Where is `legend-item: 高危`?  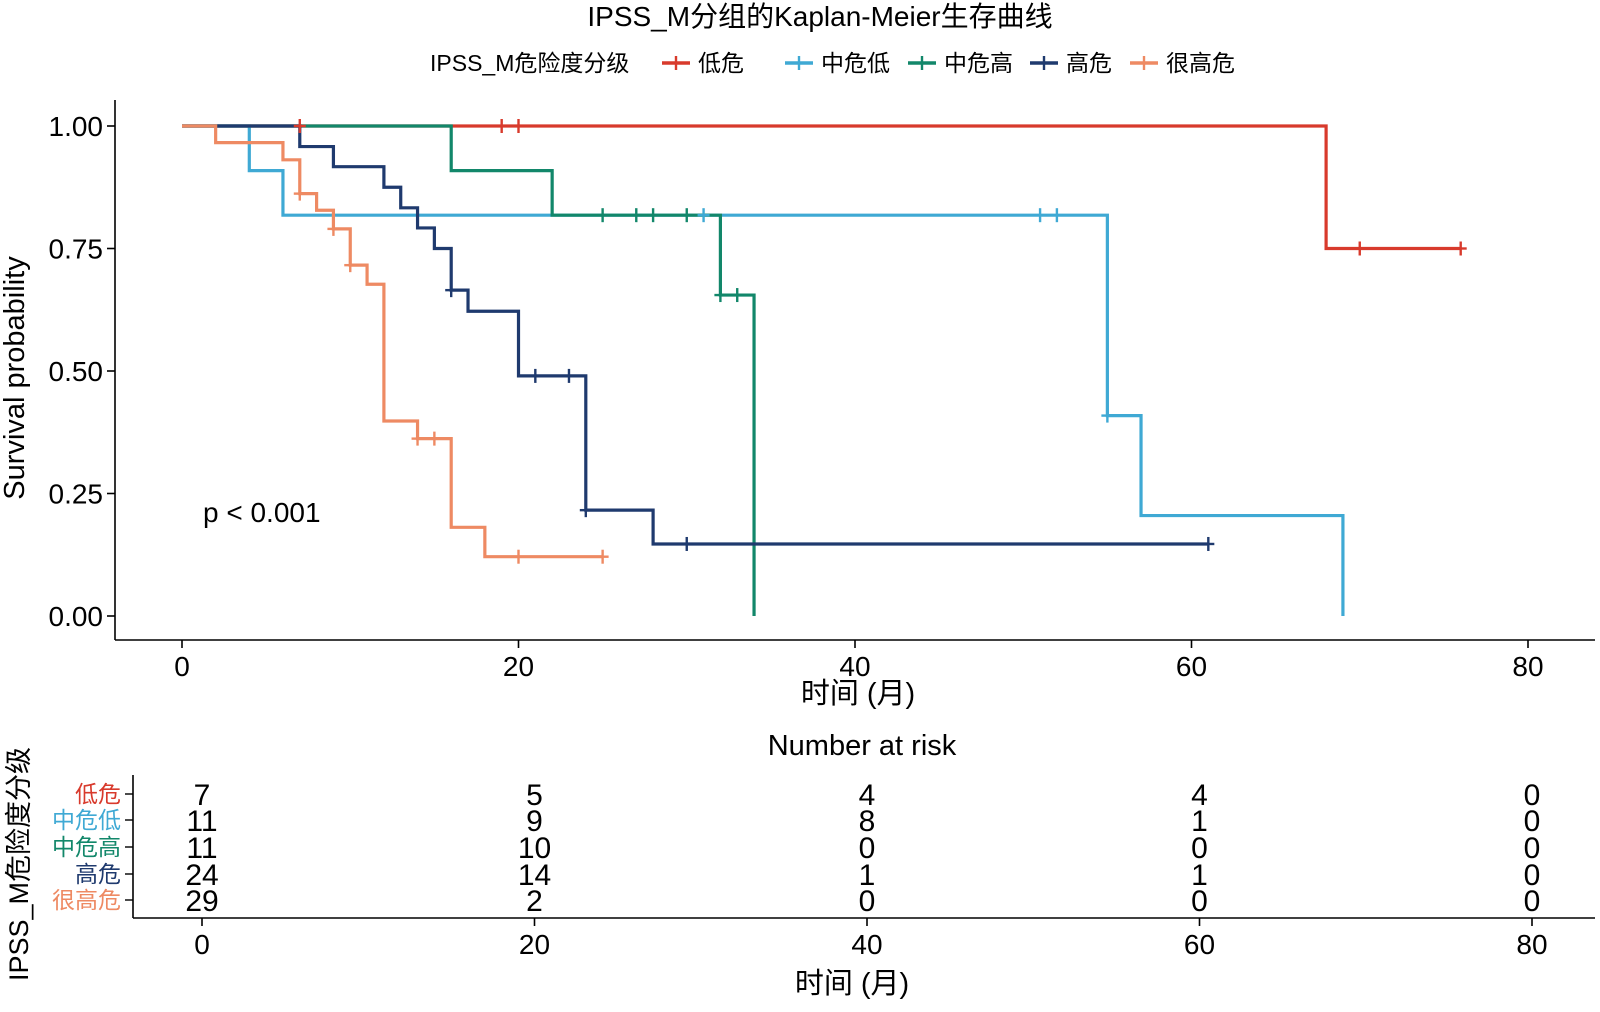 legend-item: 高危 is located at coordinates (1071, 63).